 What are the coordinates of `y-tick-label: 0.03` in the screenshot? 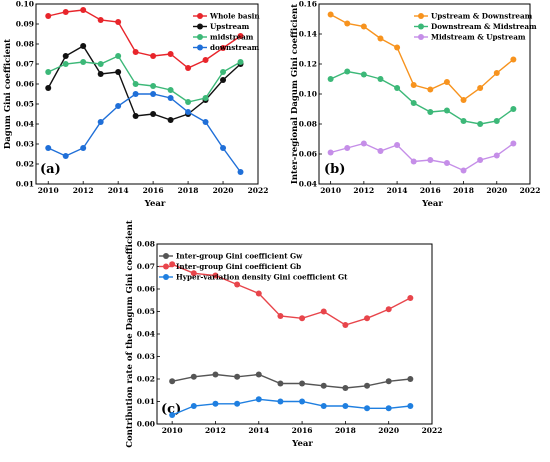 It's located at (146, 356).